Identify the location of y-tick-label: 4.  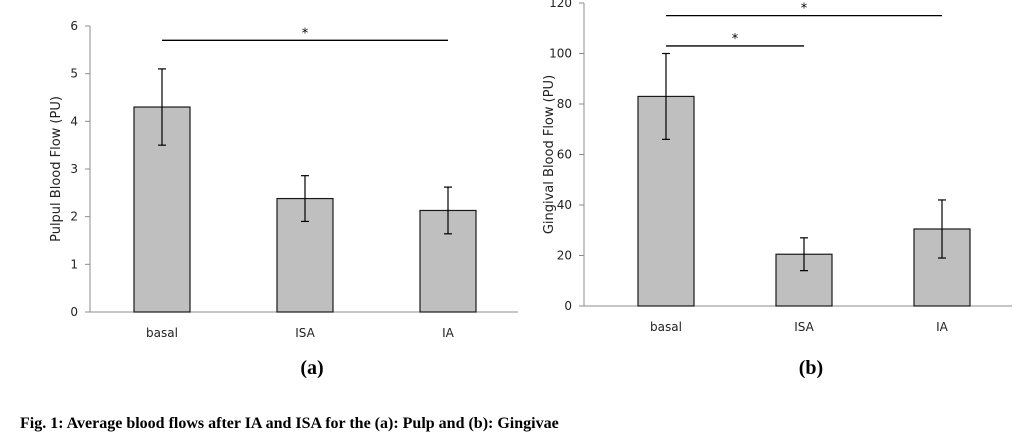
(74, 121).